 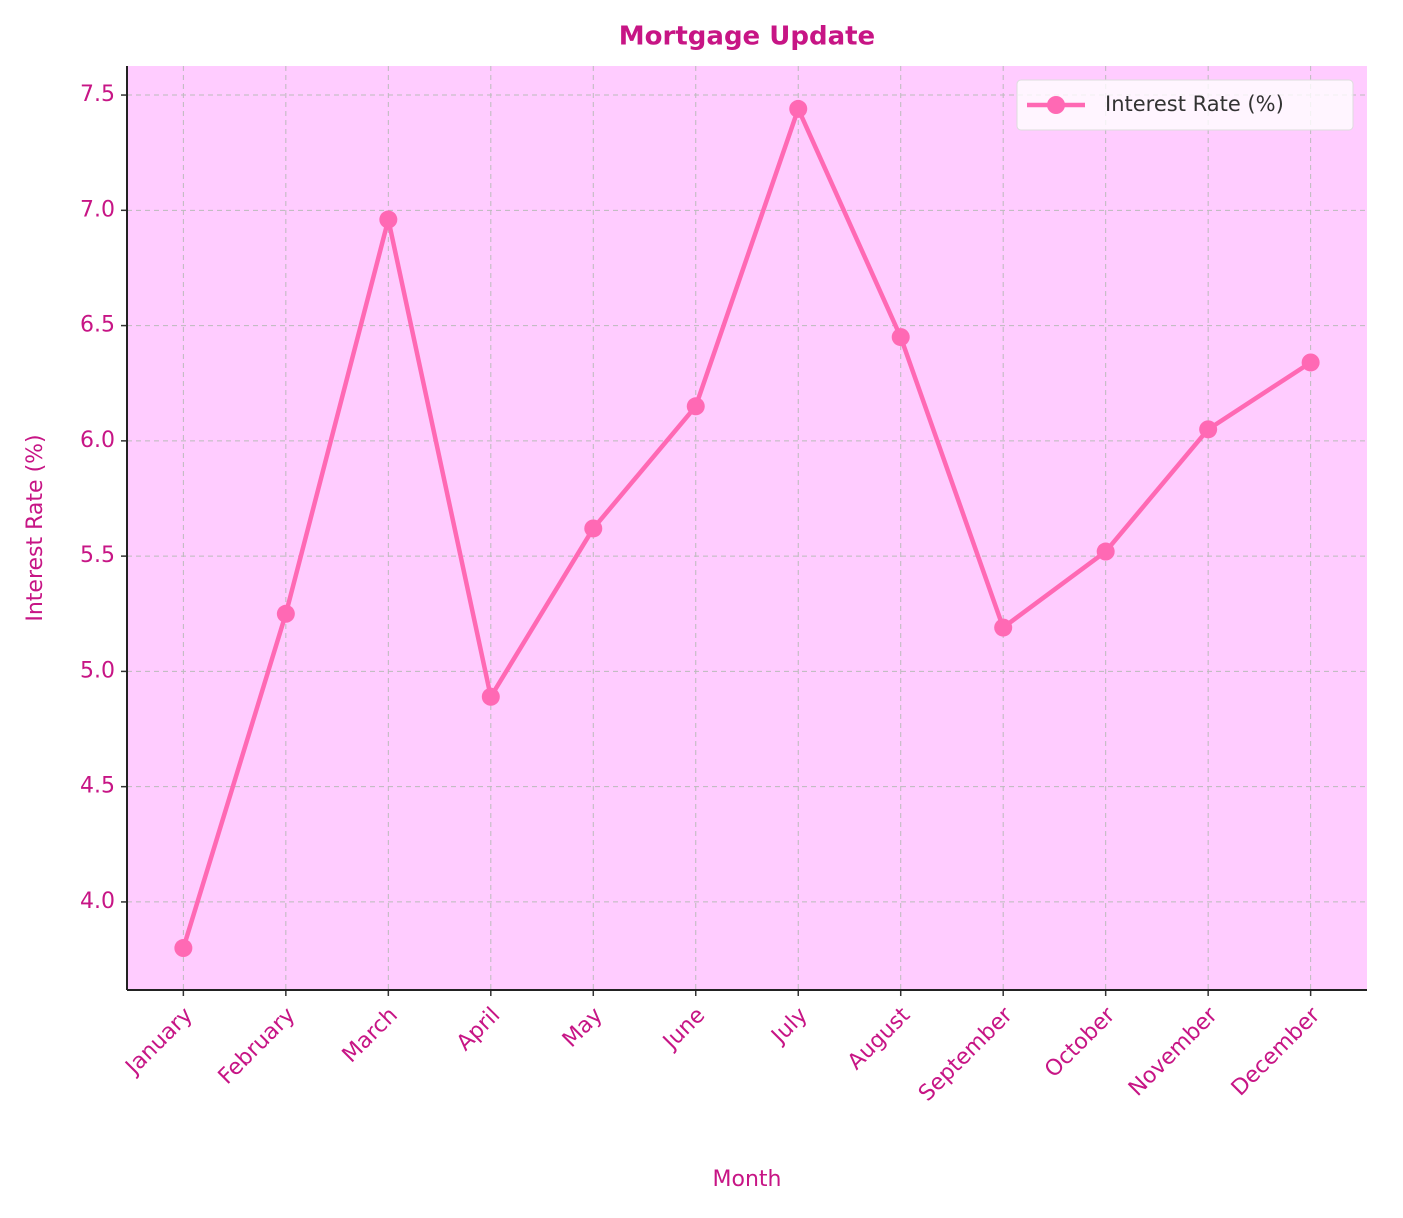 What do you see at coordinates (97, 94) in the screenshot?
I see `y-tick-label: 7.5` at bounding box center [97, 94].